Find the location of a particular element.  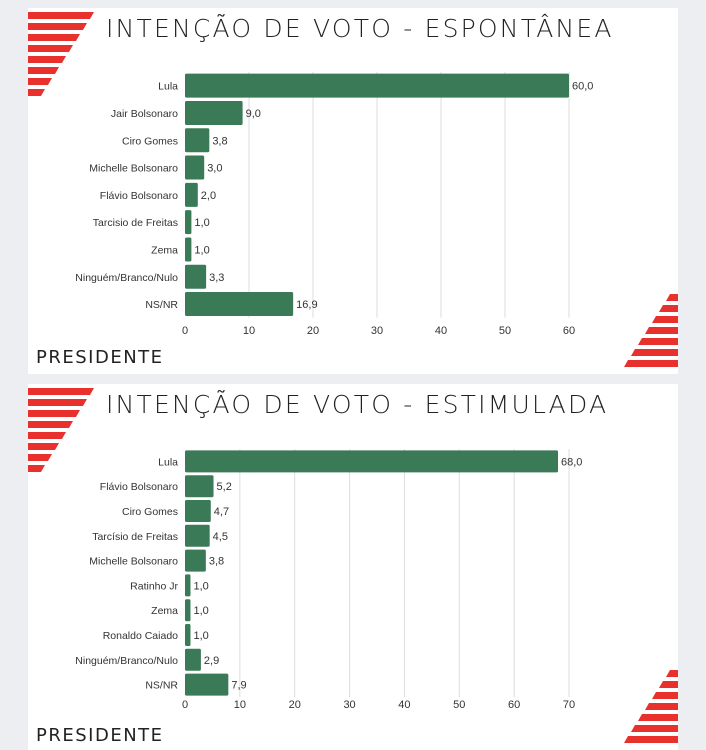

value-label: 3,0 is located at coordinates (214, 169).